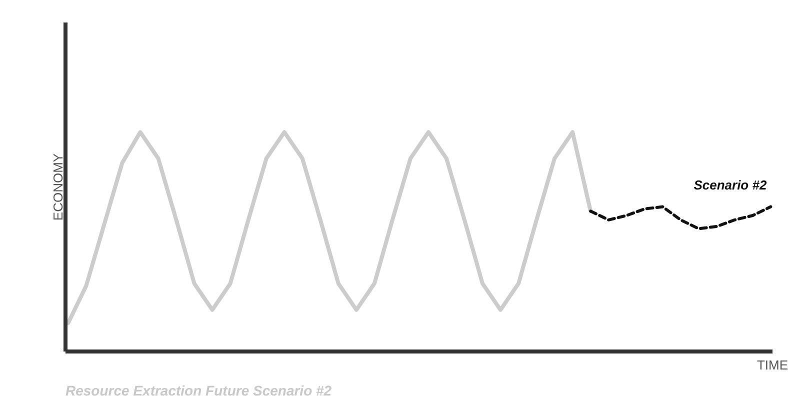 This screenshot has width=812, height=403. I want to click on y-axis-title: ECONOMY, so click(58, 187).